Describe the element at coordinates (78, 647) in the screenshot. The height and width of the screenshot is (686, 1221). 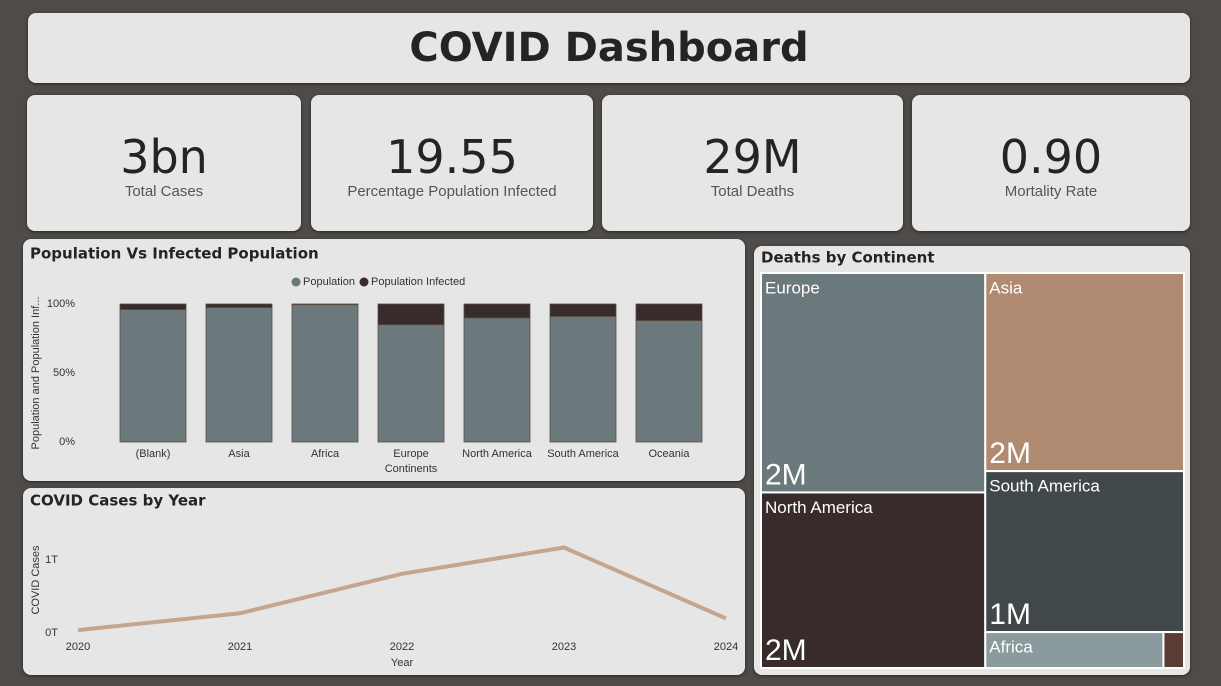
I see `x-tick-label: 2020` at that location.